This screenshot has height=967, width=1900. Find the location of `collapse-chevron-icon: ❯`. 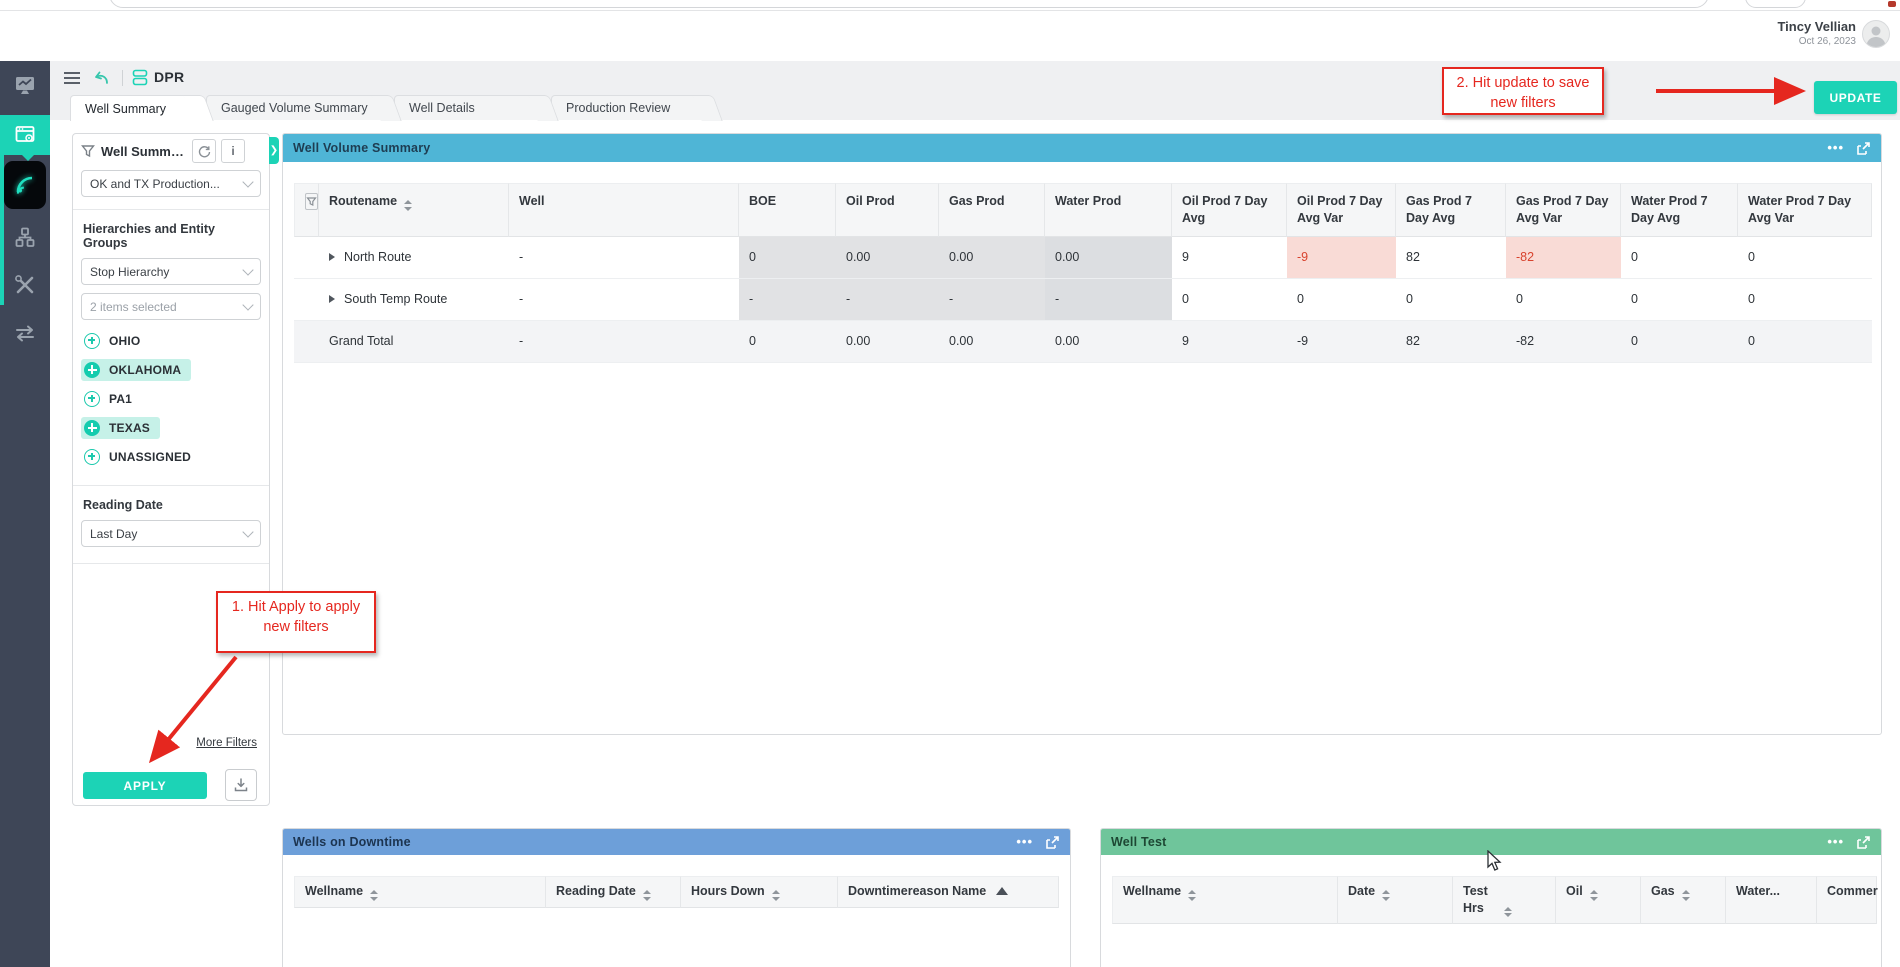

collapse-chevron-icon: ❯ is located at coordinates (274, 150).